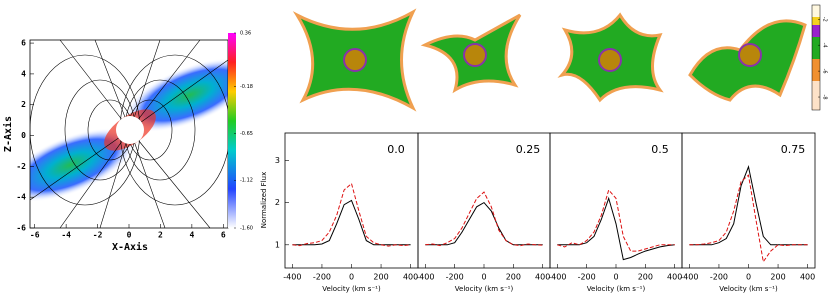 This screenshot has height=295, width=830. I want to click on panel-label: 0.0, so click(396, 149).